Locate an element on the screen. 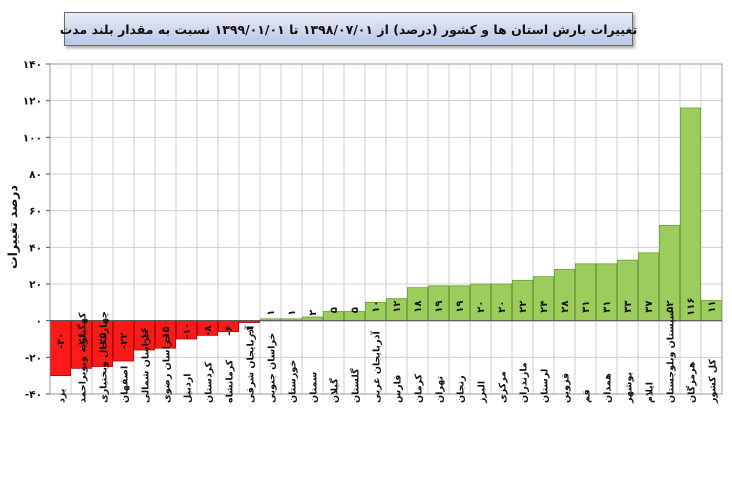  category-label: لرستان is located at coordinates (545, 386).